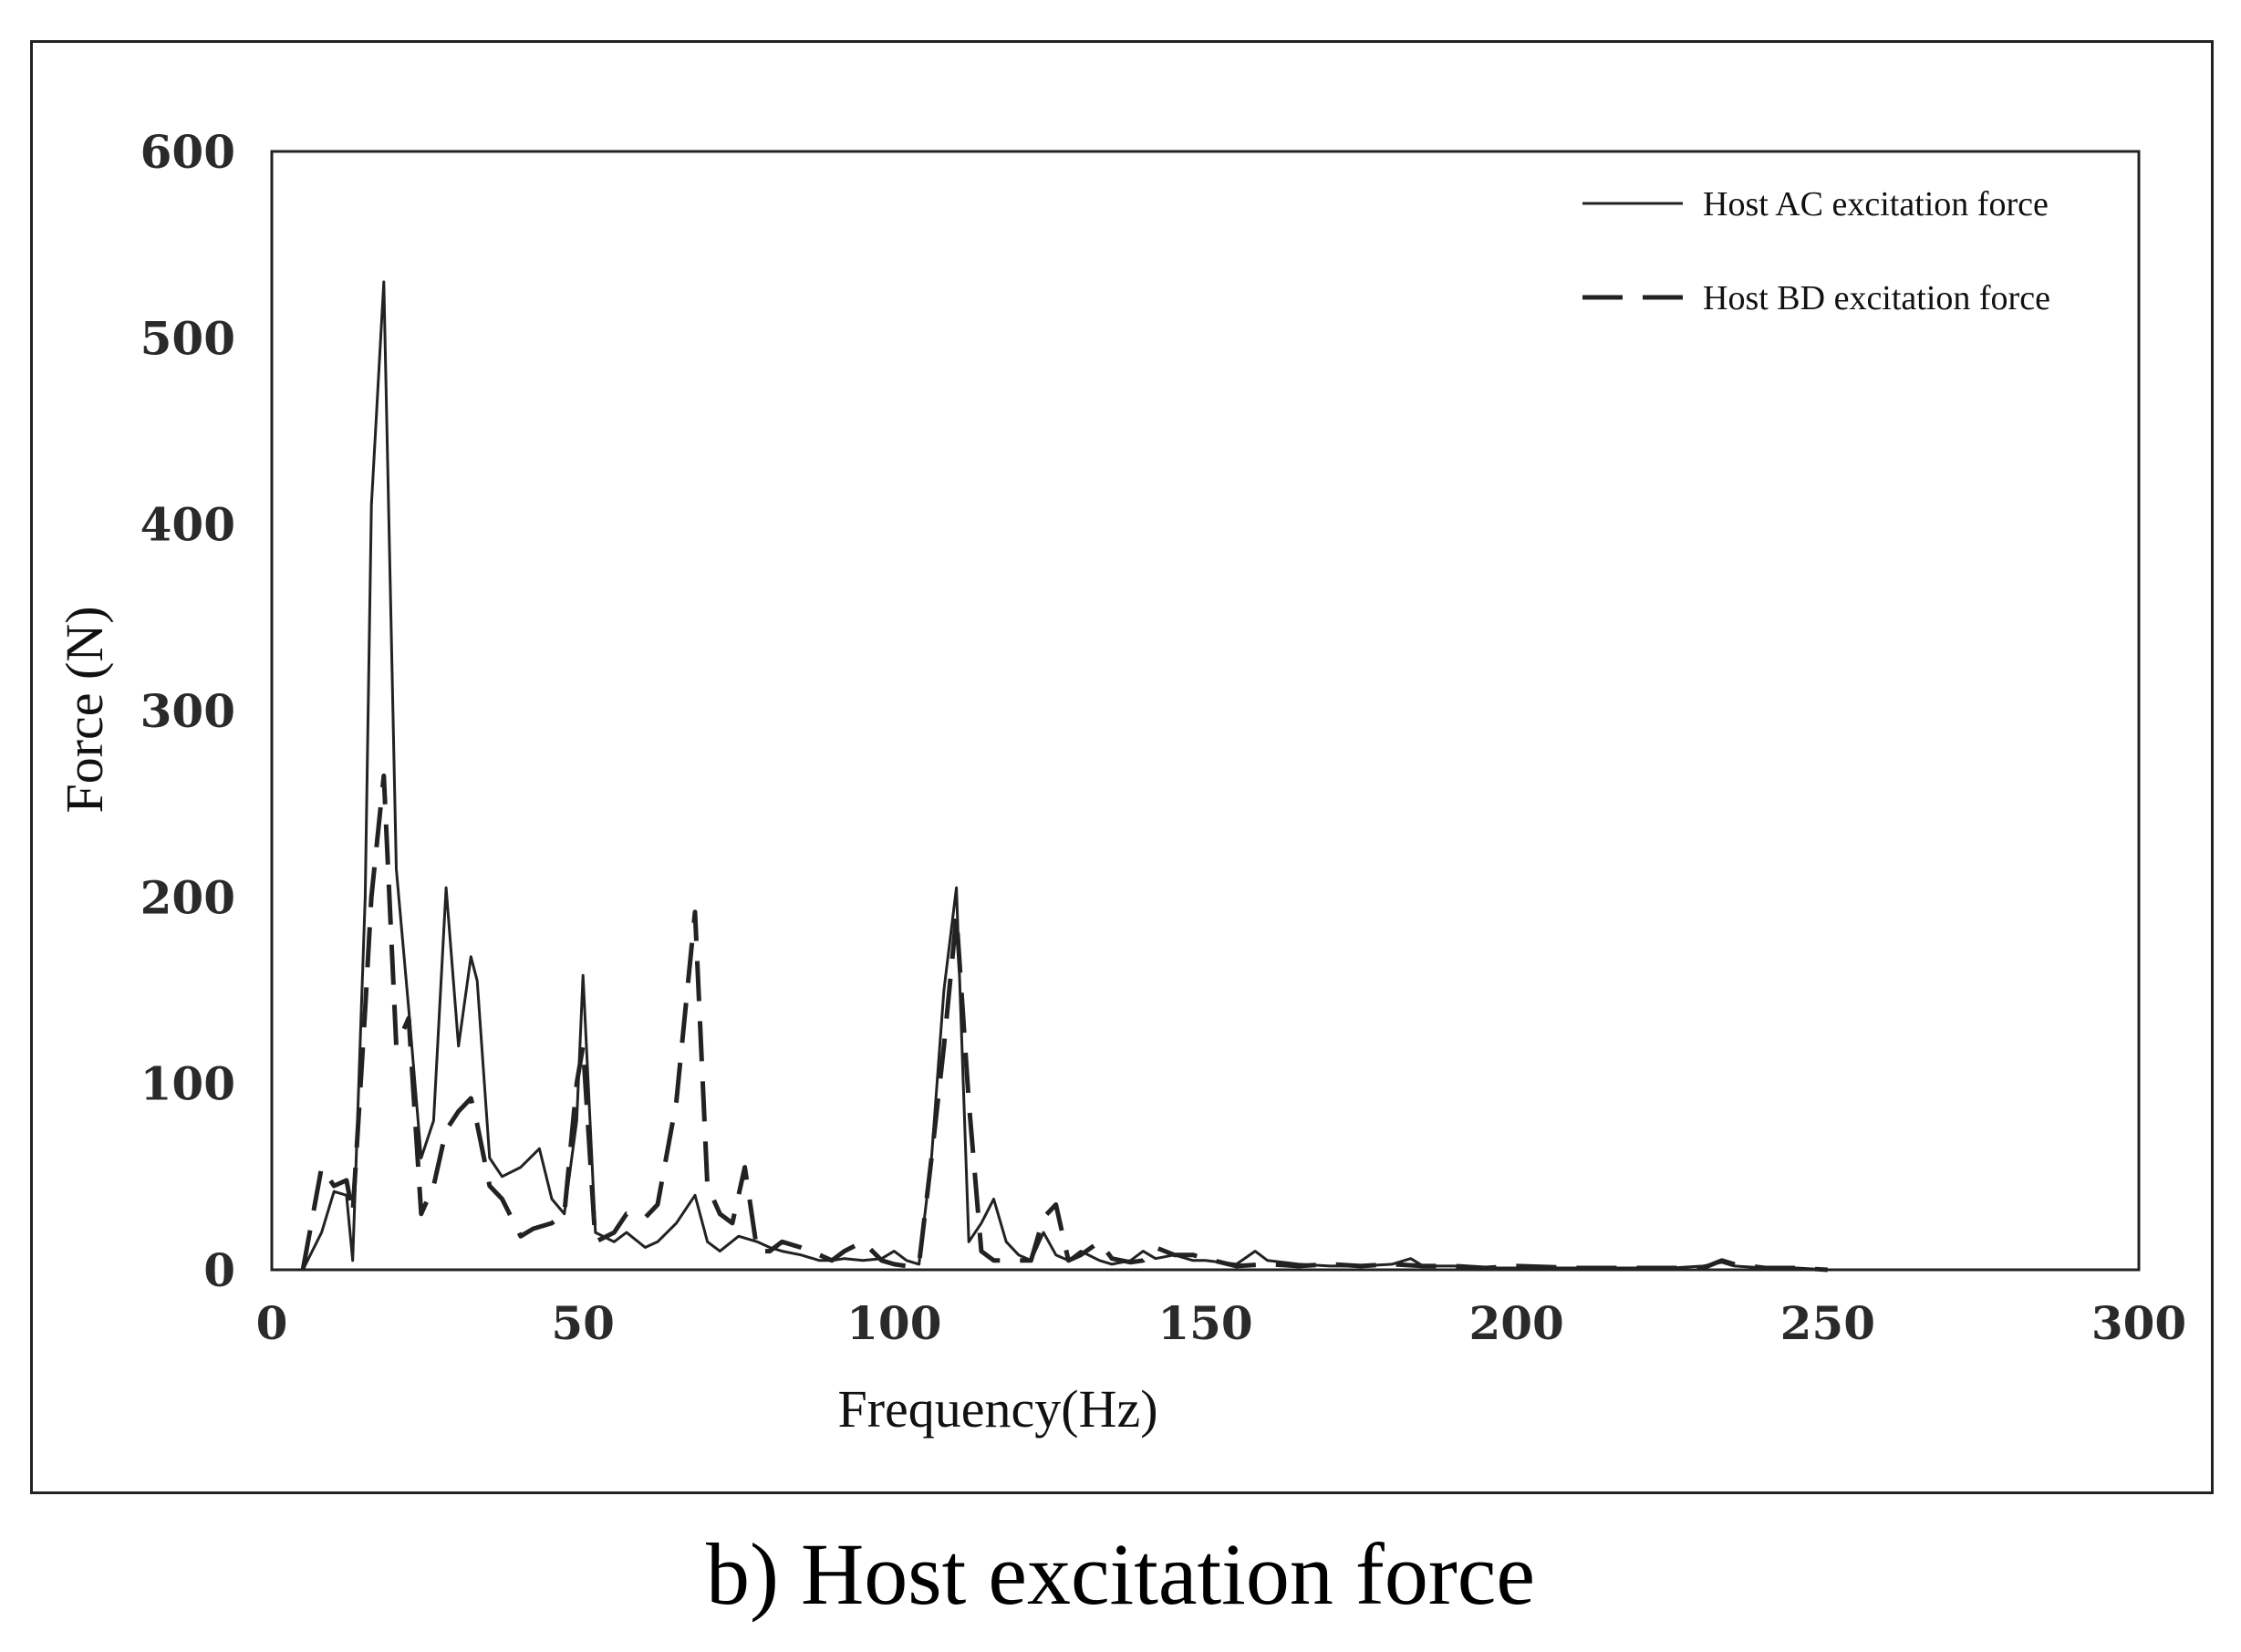 The height and width of the screenshot is (1652, 2241). I want to click on x-tick-label: 150, so click(1204, 1323).